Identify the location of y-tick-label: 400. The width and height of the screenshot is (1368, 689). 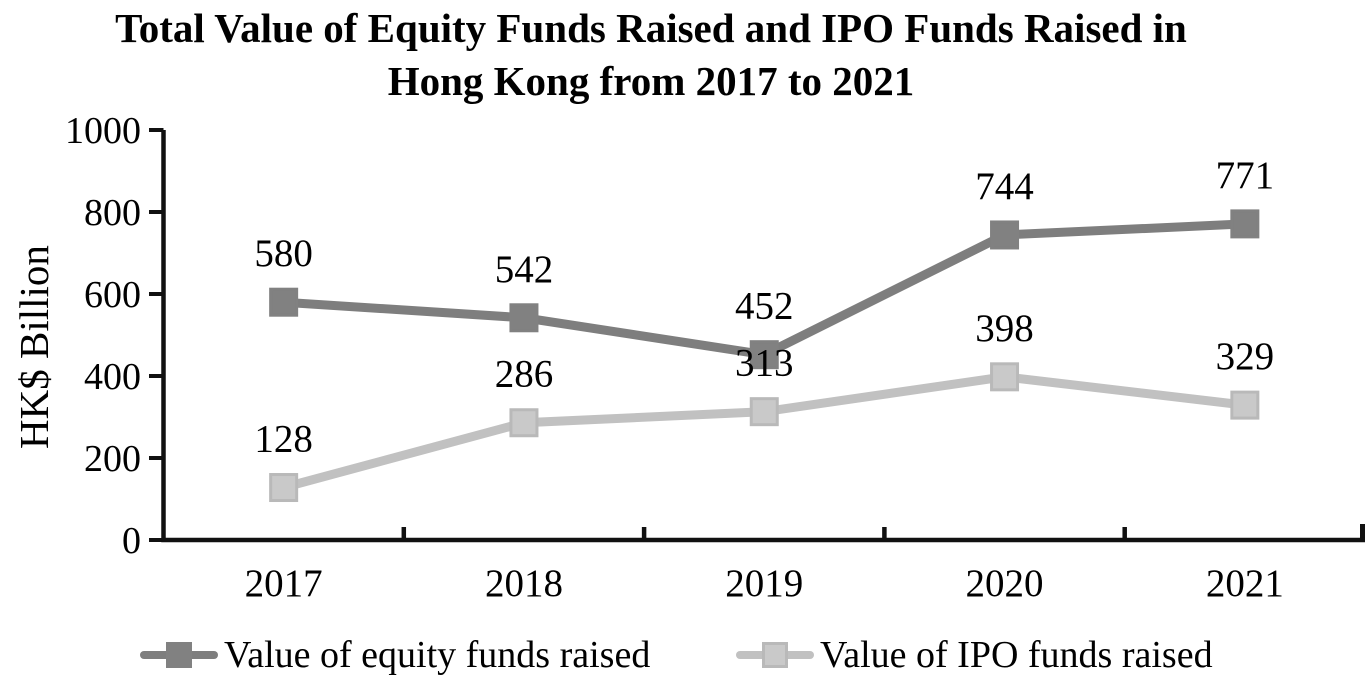
(112, 377).